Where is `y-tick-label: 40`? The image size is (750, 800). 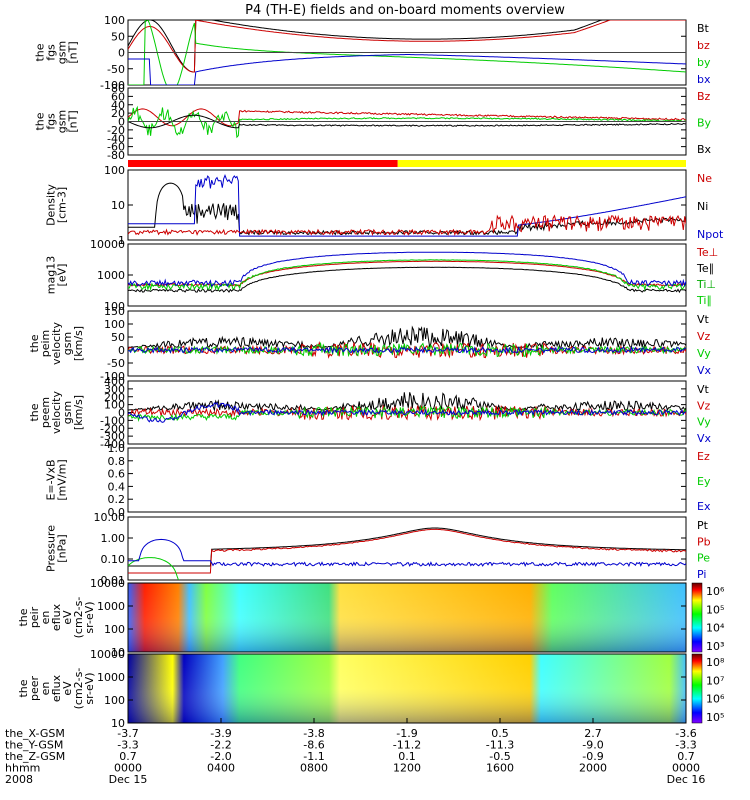 y-tick-label: 40 is located at coordinates (118, 105).